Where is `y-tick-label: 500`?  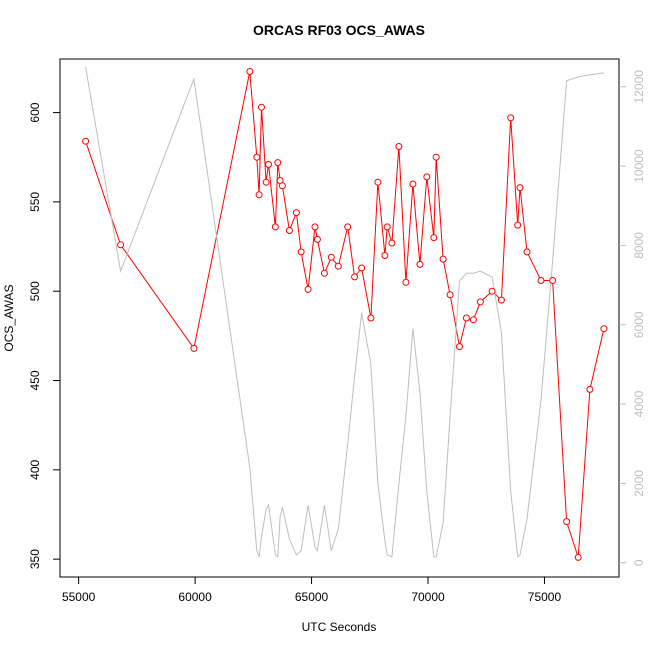
y-tick-label: 500 is located at coordinates (35, 291).